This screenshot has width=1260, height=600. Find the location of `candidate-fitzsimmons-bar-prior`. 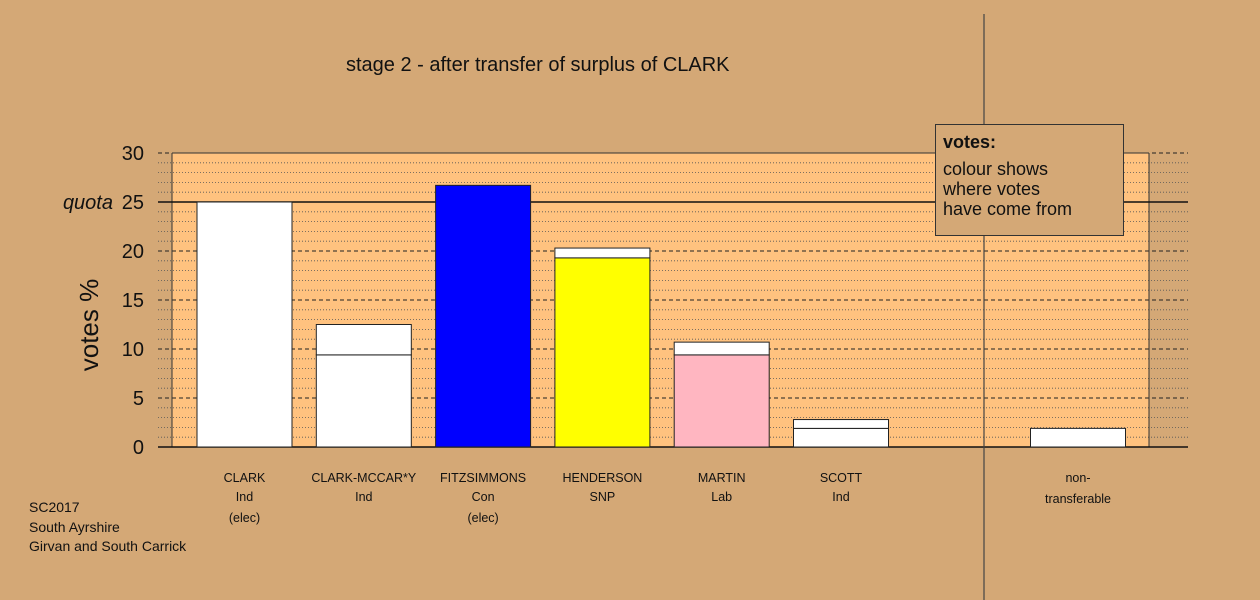

candidate-fitzsimmons-bar-prior is located at coordinates (483, 316).